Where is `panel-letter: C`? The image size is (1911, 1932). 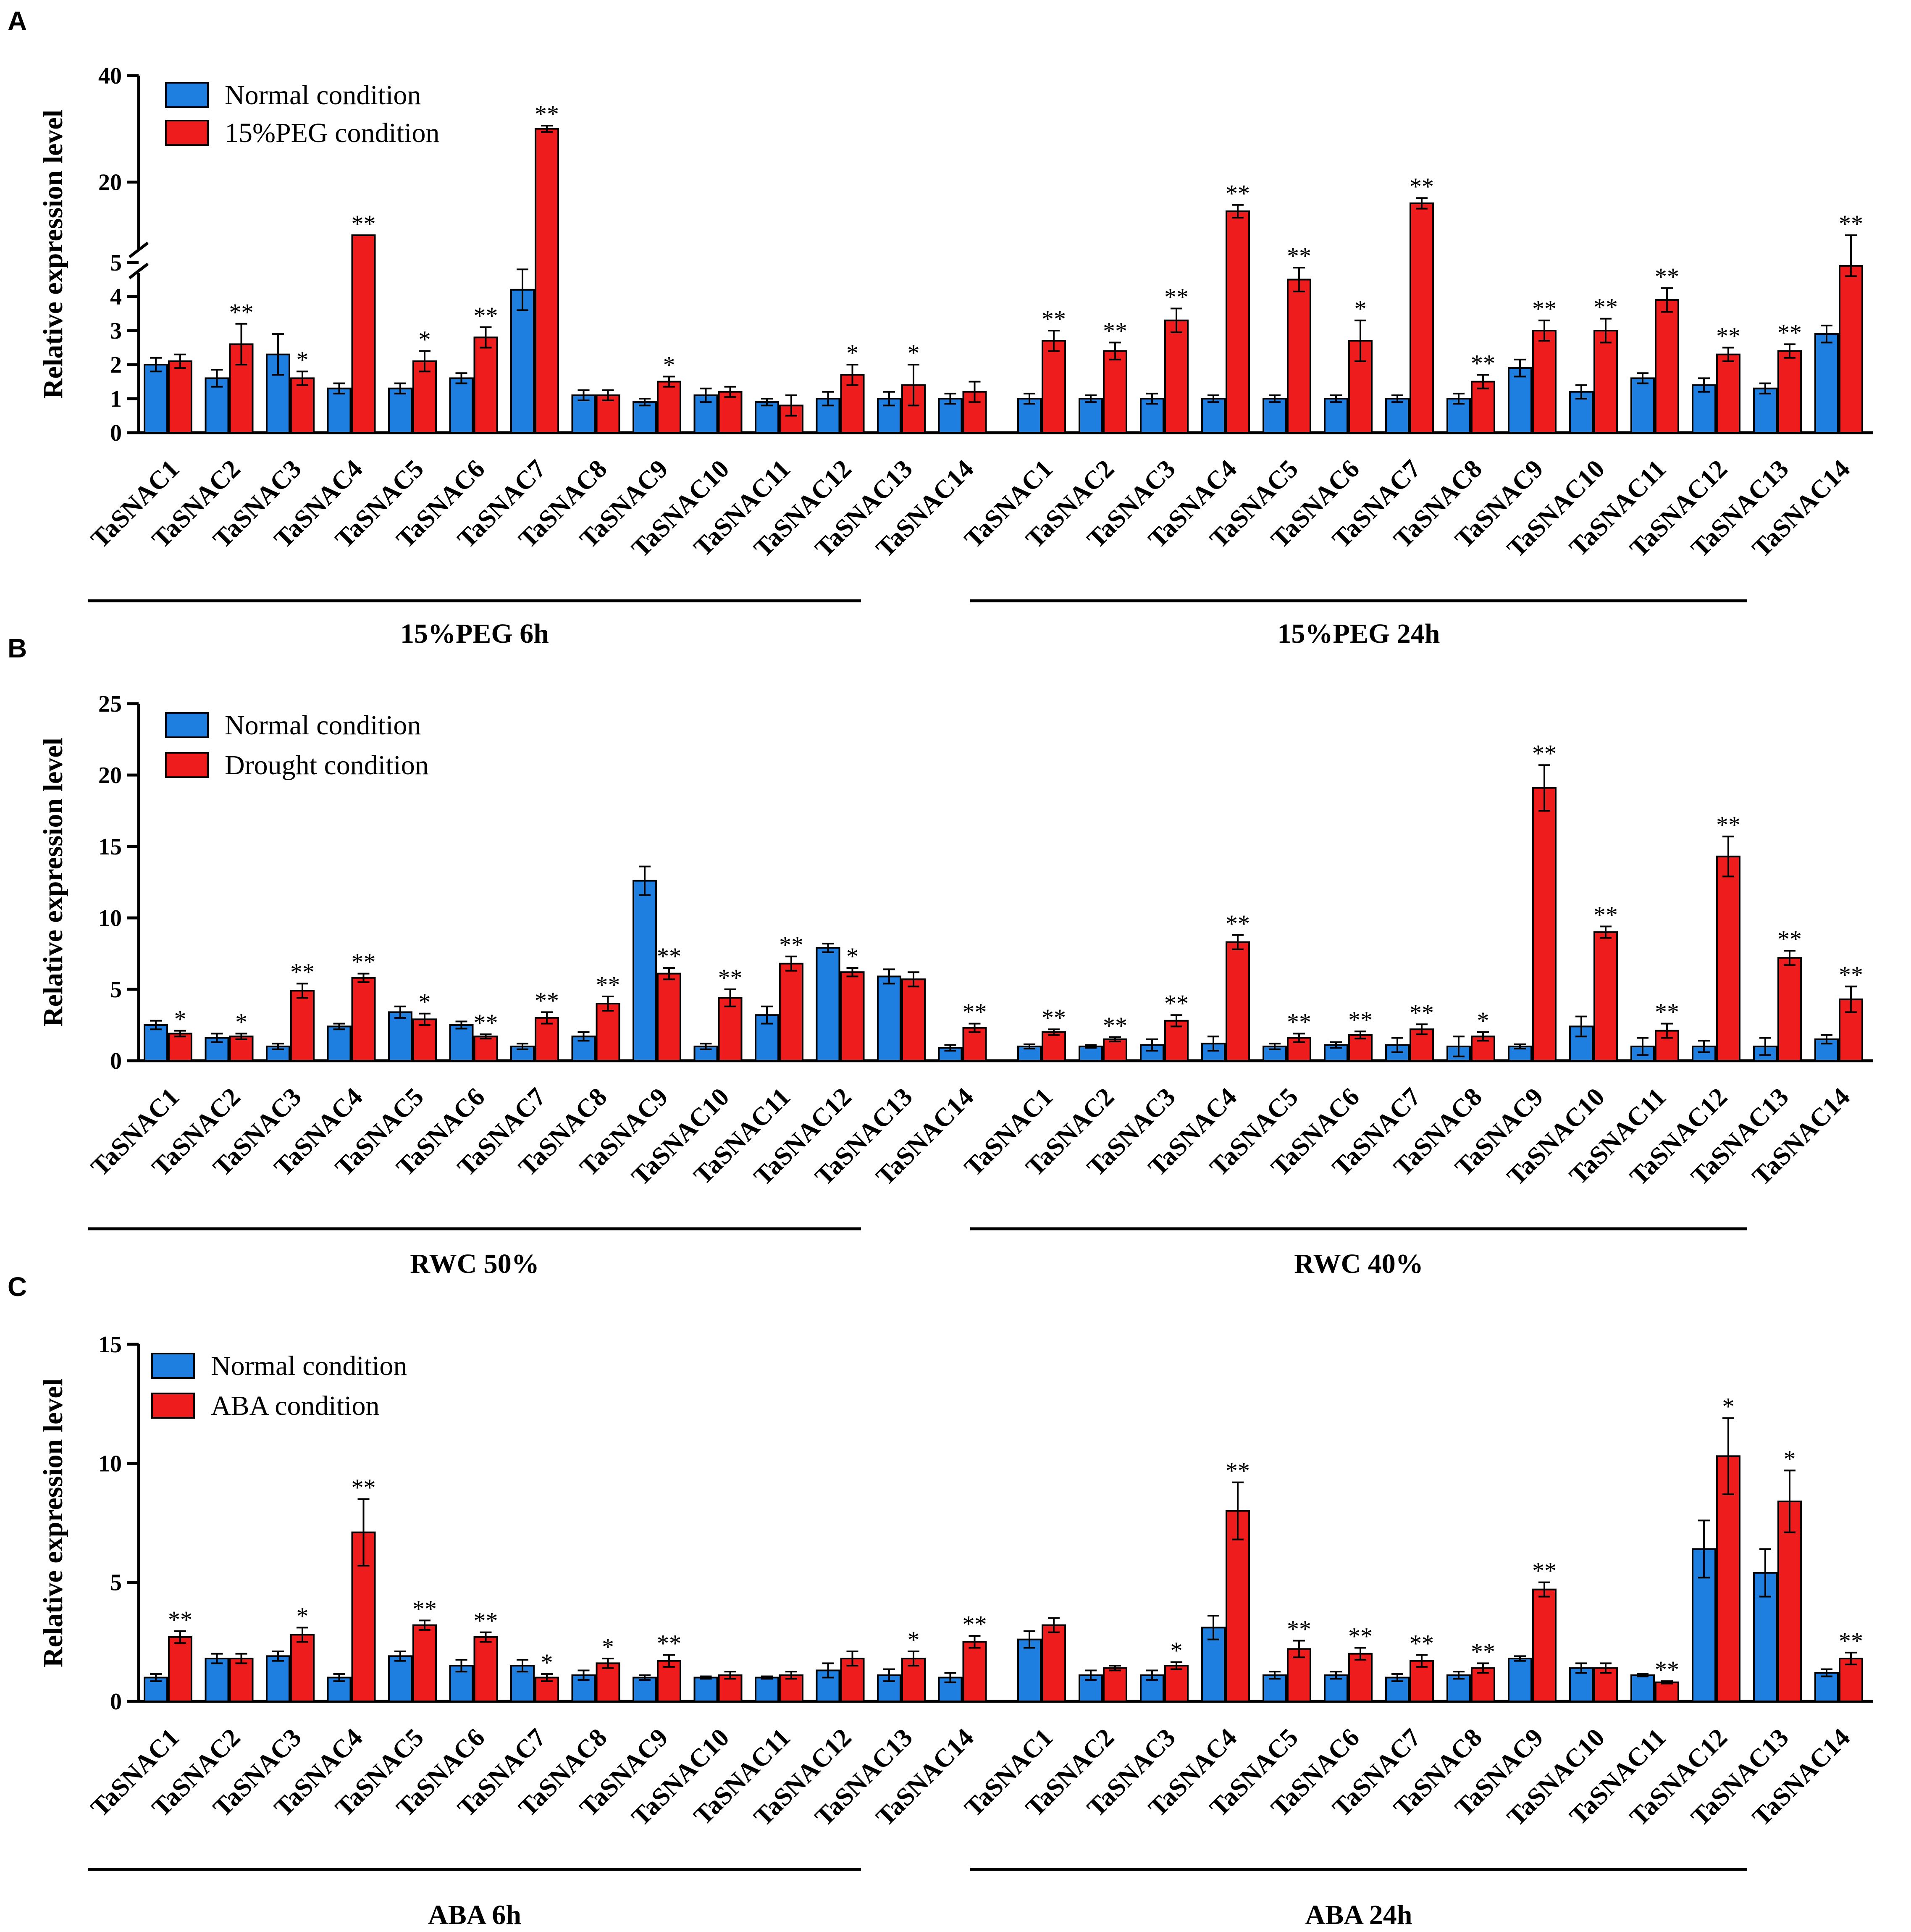 panel-letter: C is located at coordinates (17, 1287).